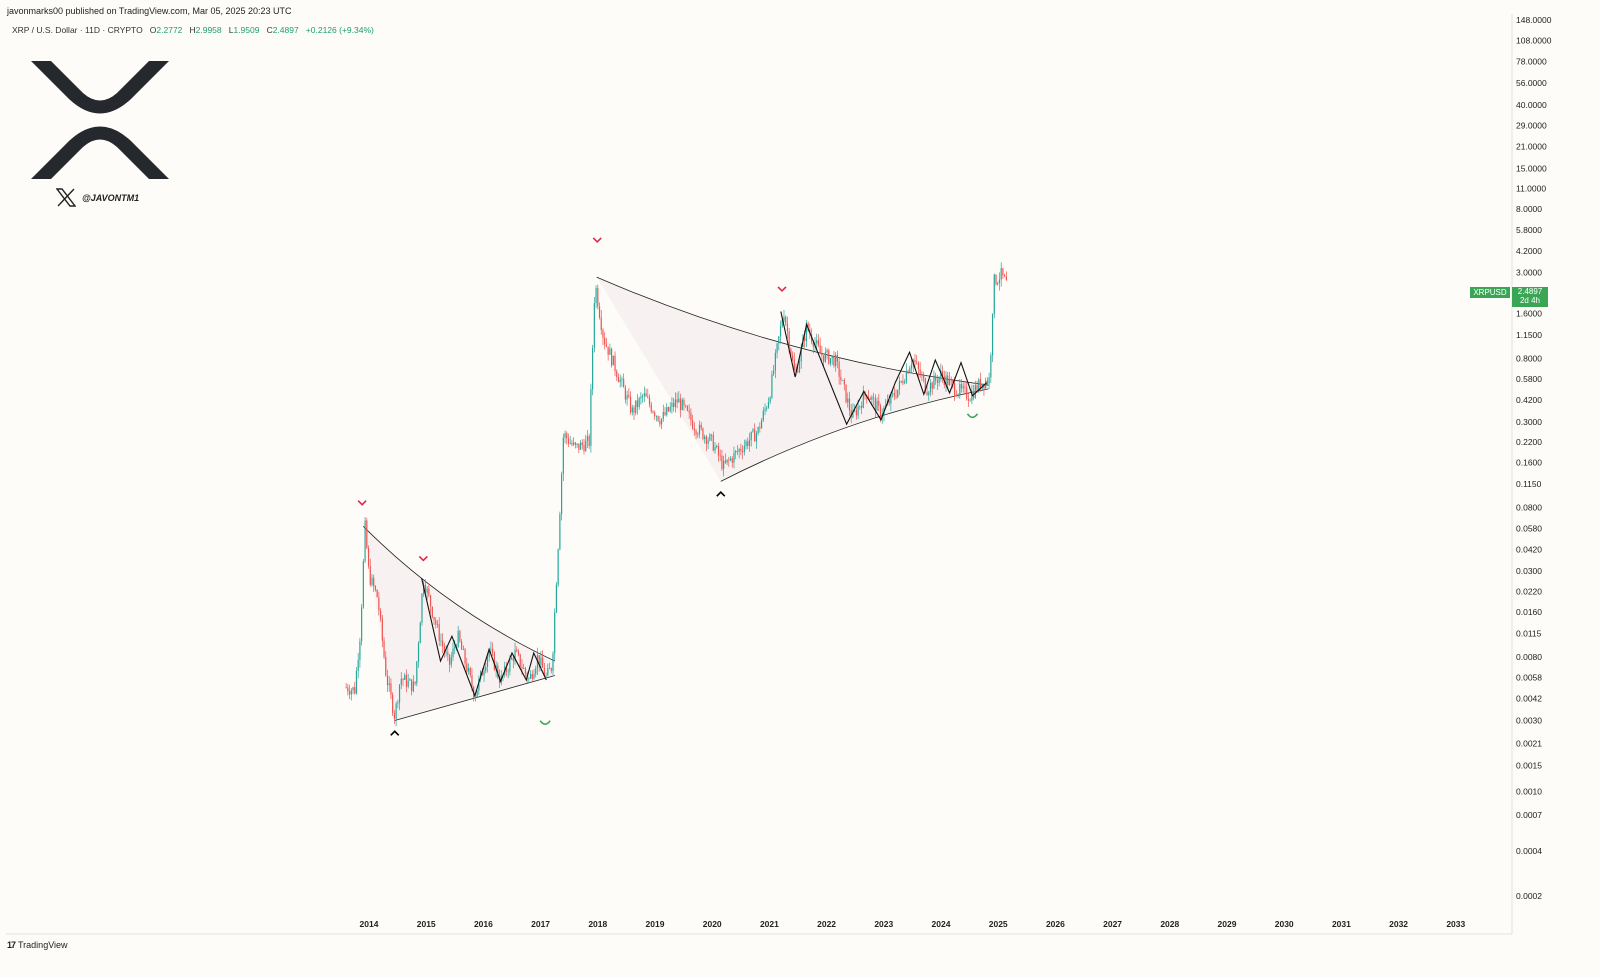 This screenshot has width=1600, height=977. I want to click on price-tick-30: 0.0058, so click(1529, 678).